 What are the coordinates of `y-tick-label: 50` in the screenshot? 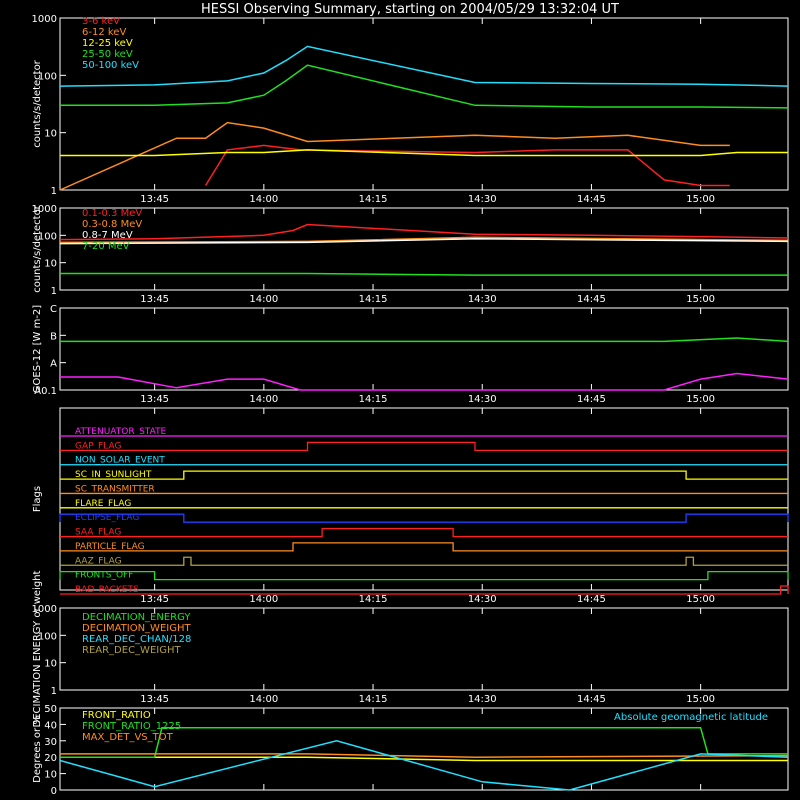 It's located at (50, 709).